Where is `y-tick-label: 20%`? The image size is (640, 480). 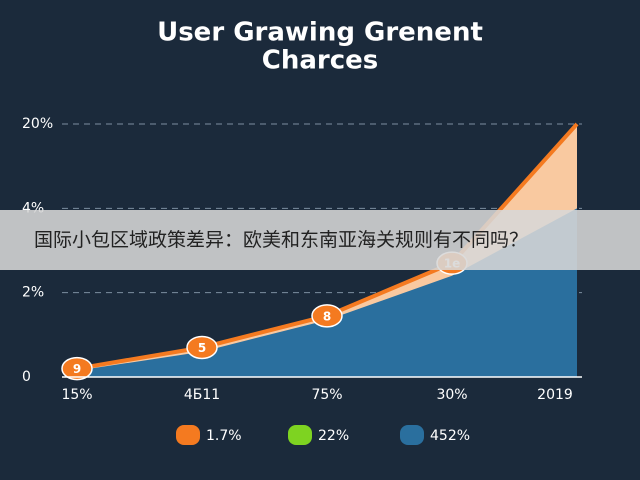 y-tick-label: 20% is located at coordinates (37, 124).